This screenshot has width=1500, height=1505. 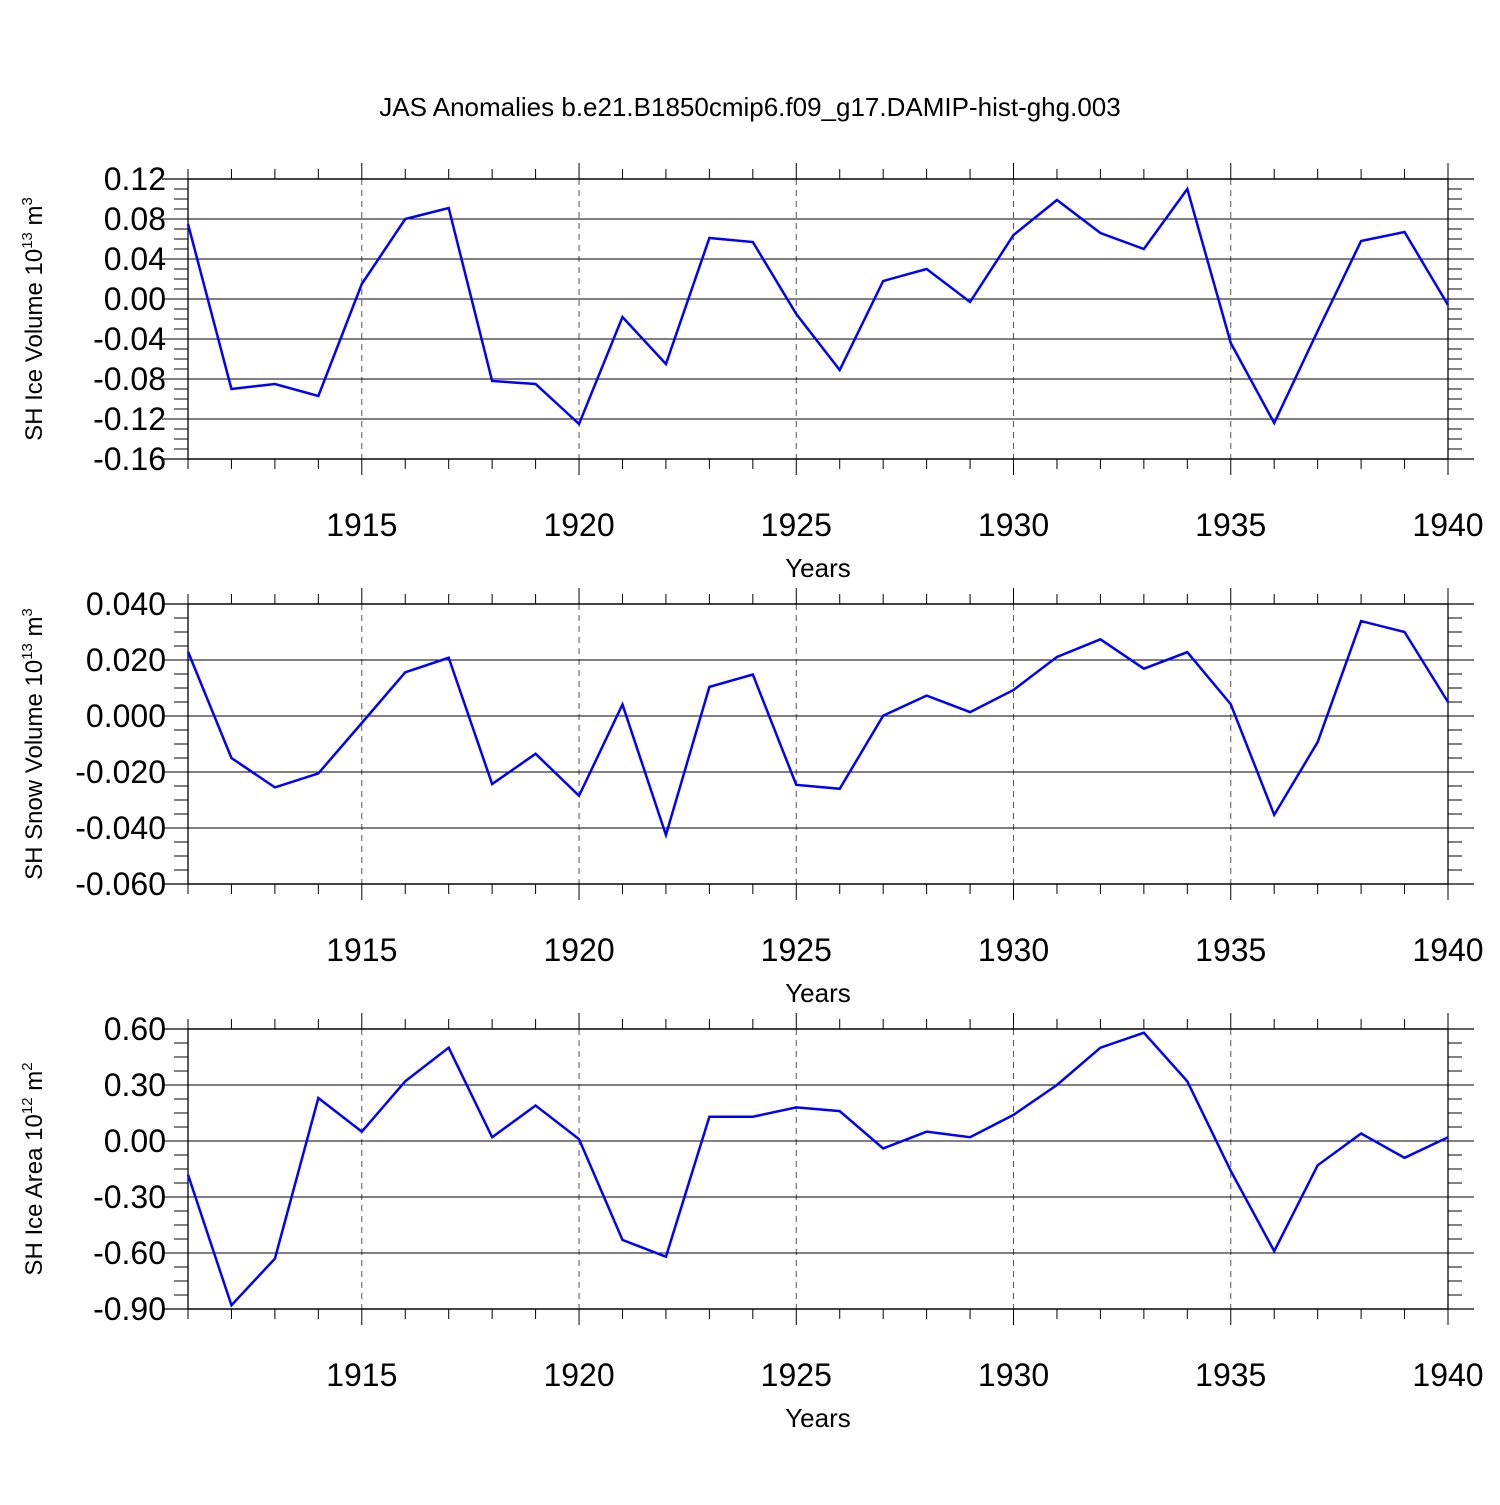 I want to click on y-tick-label: -0.30, so click(x=129, y=1197).